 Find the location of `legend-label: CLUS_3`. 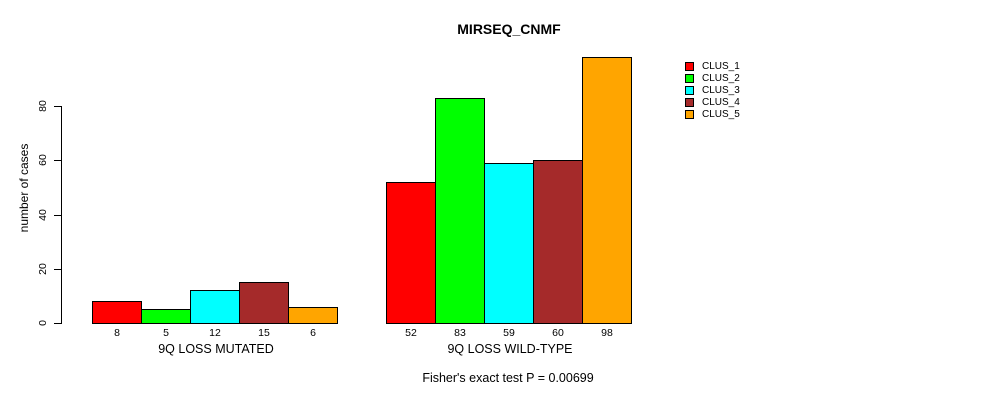

legend-label: CLUS_3 is located at coordinates (721, 90).